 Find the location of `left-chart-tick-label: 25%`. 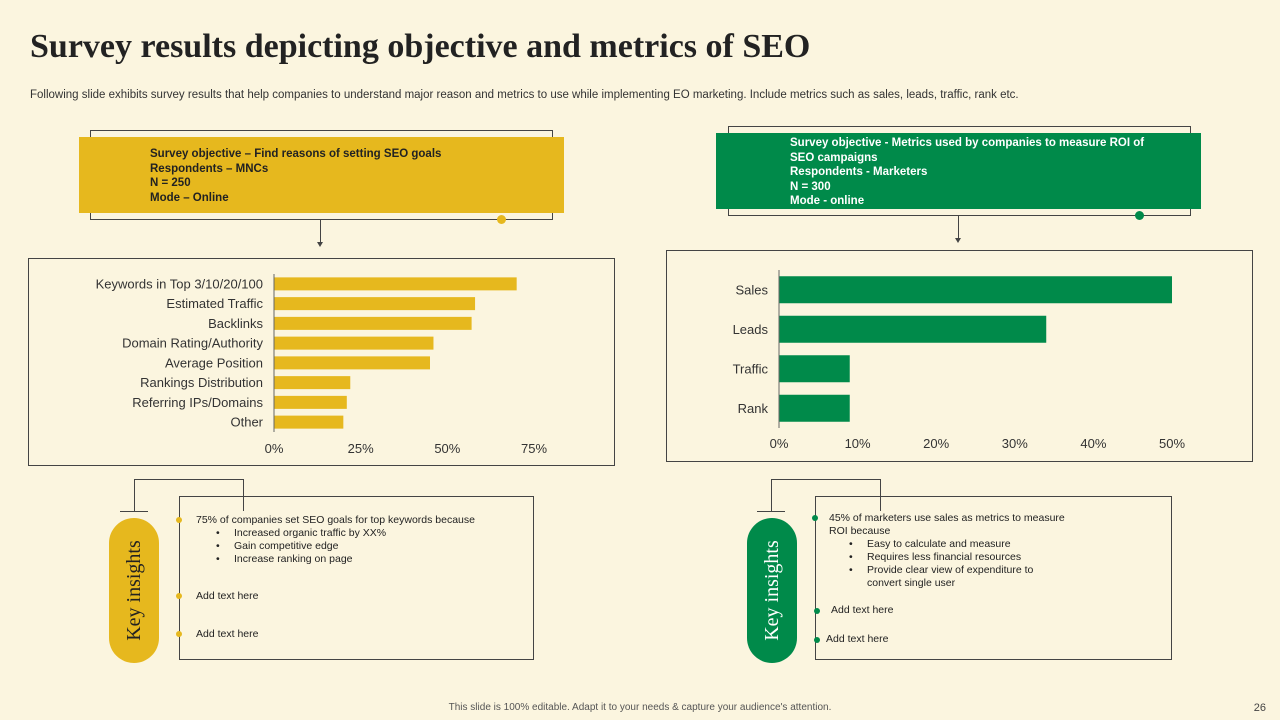

left-chart-tick-label: 25% is located at coordinates (361, 448).